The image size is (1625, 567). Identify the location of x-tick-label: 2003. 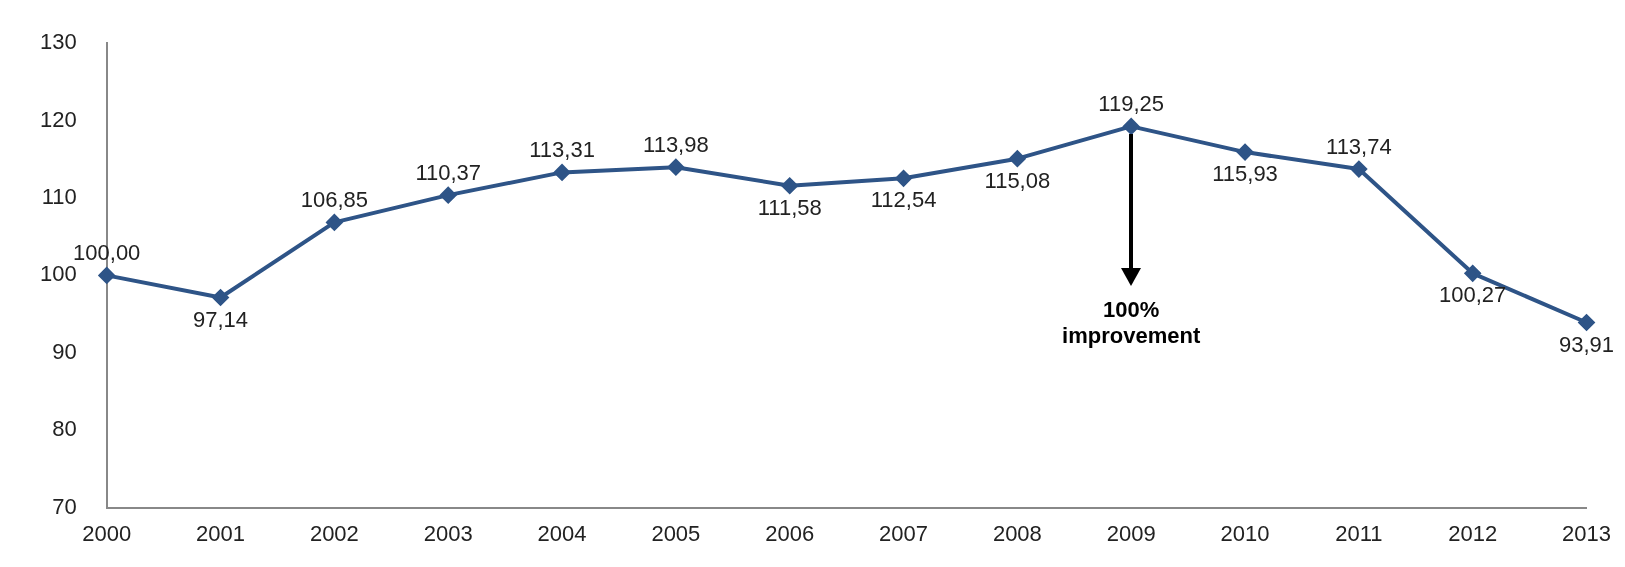
(448, 533).